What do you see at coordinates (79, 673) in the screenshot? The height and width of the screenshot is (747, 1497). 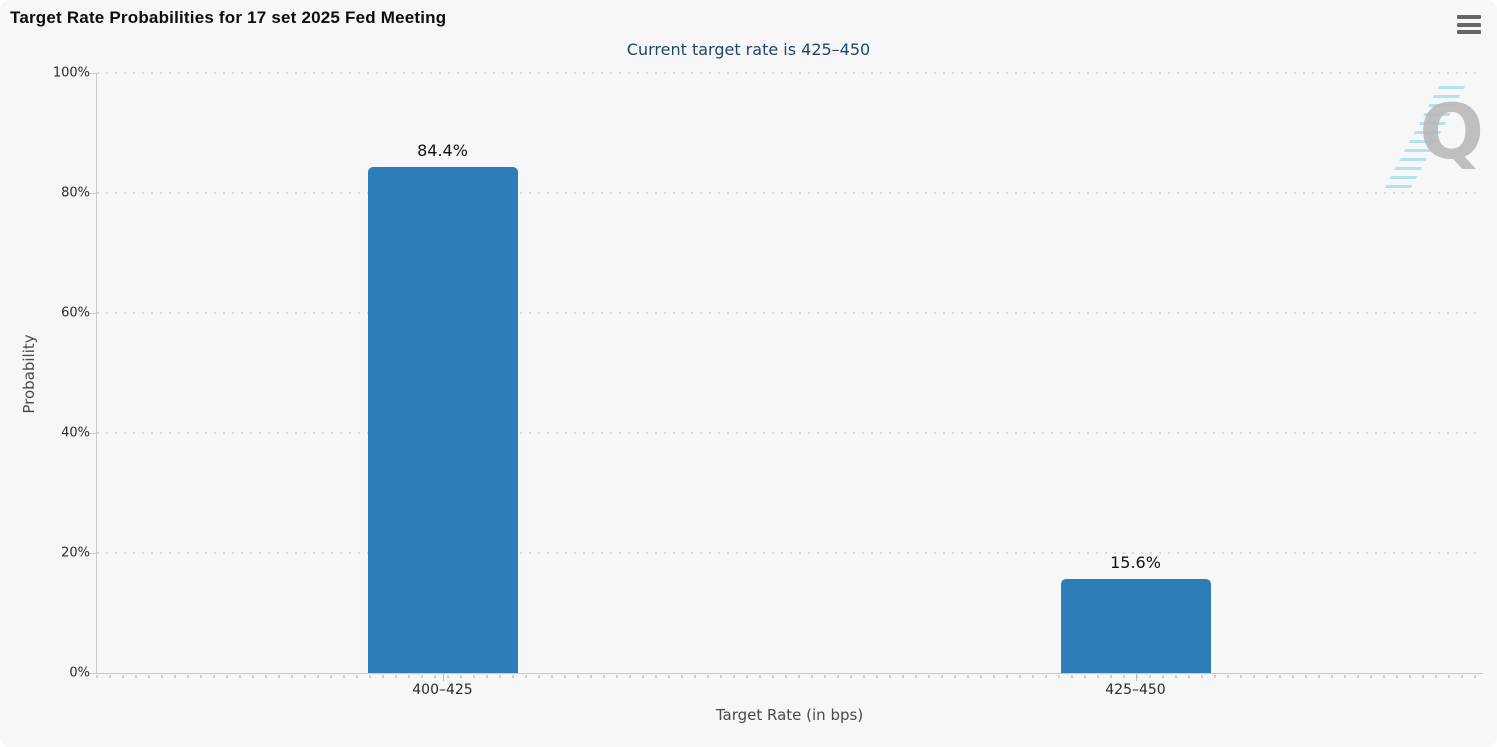 I see `y-tick-label: 0%` at bounding box center [79, 673].